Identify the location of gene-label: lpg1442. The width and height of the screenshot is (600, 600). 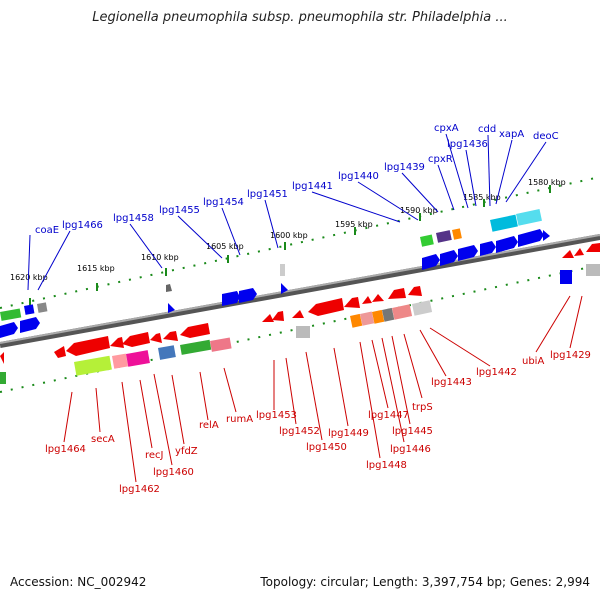
(496, 372).